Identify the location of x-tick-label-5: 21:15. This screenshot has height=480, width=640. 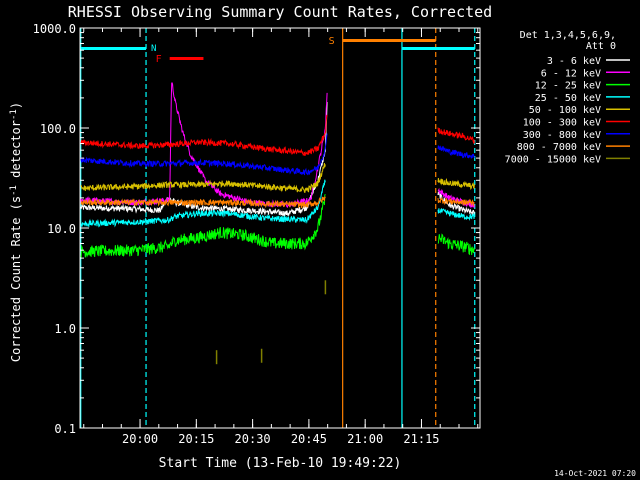
(421, 439).